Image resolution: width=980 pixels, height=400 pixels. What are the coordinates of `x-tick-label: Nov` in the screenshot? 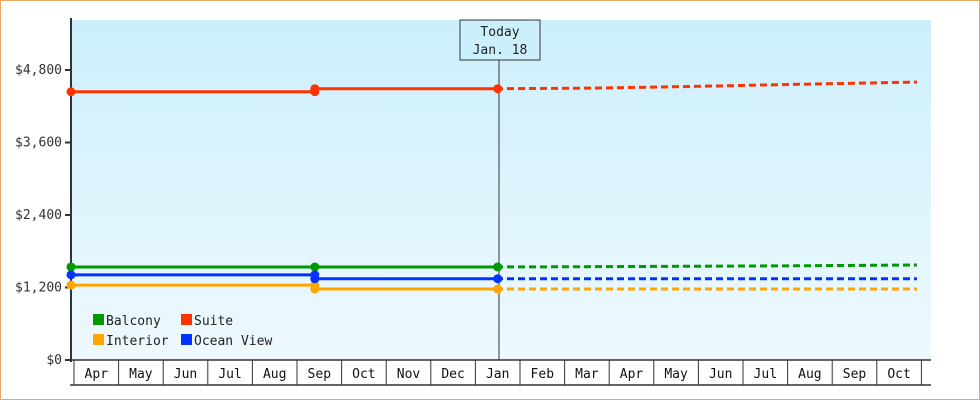 It's located at (409, 374).